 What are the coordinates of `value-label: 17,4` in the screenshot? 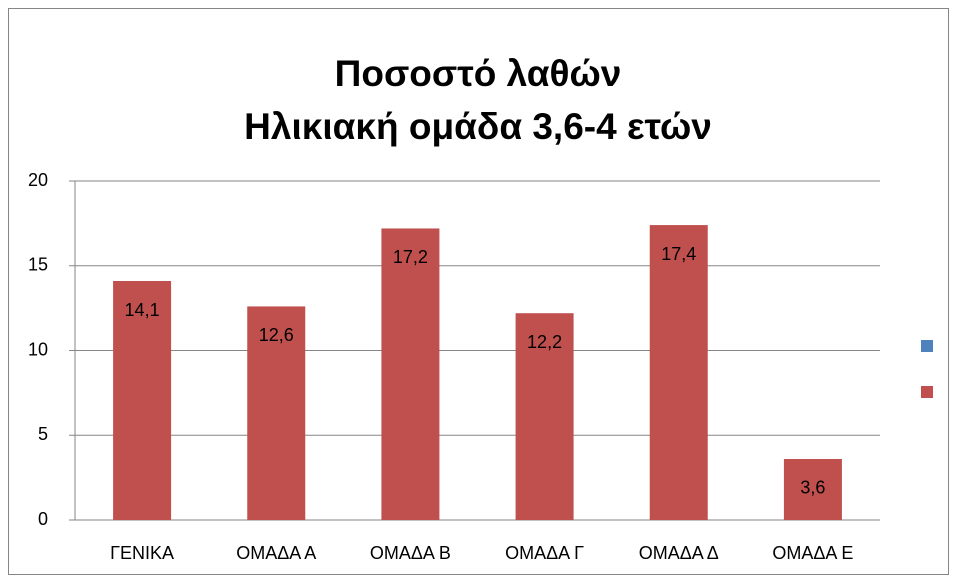 It's located at (678, 254).